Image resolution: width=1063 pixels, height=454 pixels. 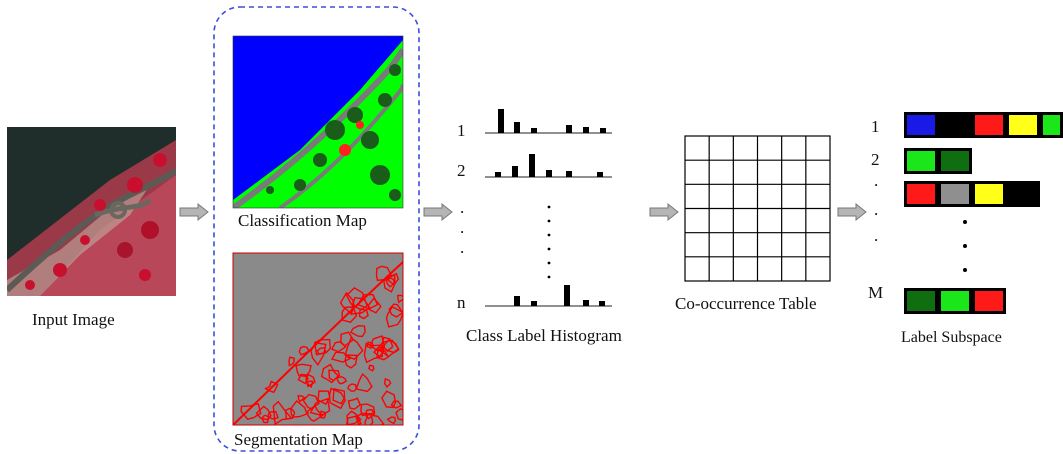 What do you see at coordinates (875, 159) in the screenshot?
I see `subspace-row-label-2: 2` at bounding box center [875, 159].